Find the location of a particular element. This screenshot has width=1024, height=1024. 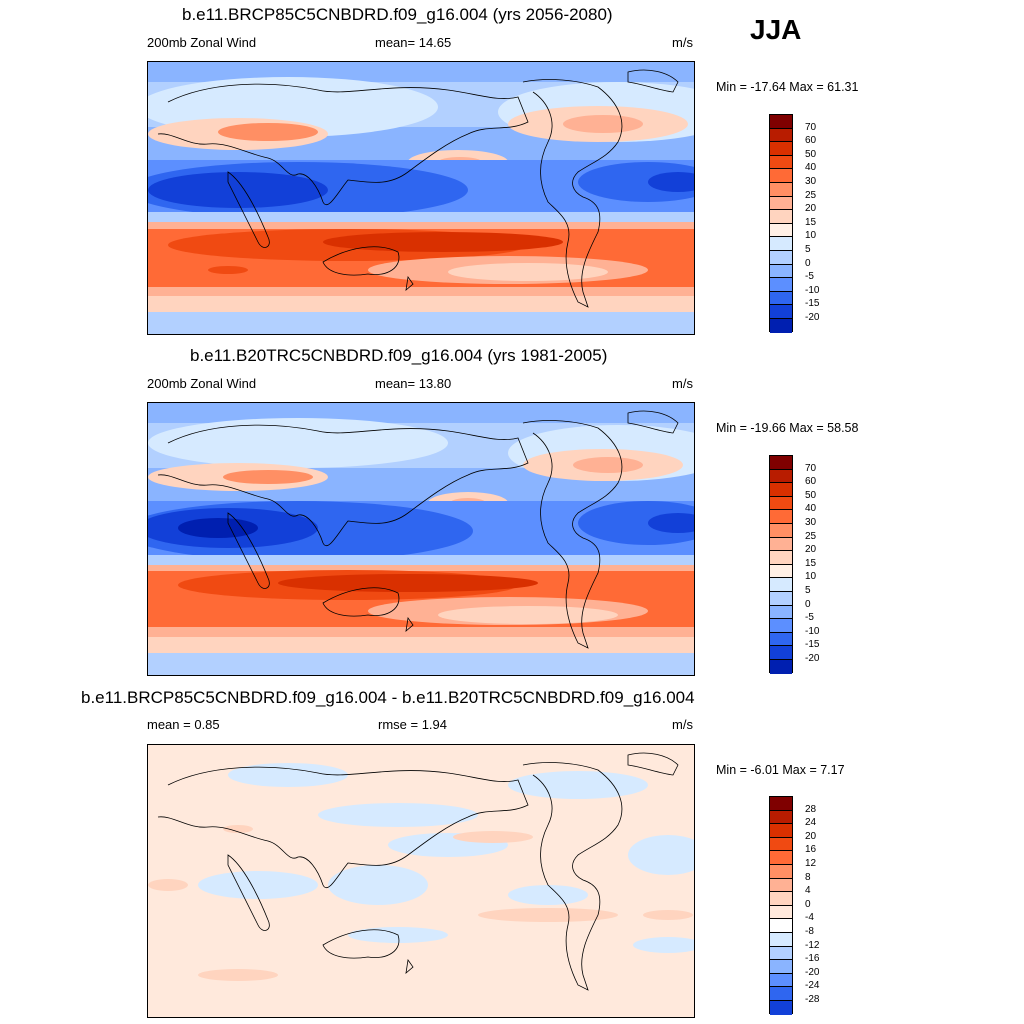

panel1-variable-label: 200mb Zonal Wind is located at coordinates (202, 42).